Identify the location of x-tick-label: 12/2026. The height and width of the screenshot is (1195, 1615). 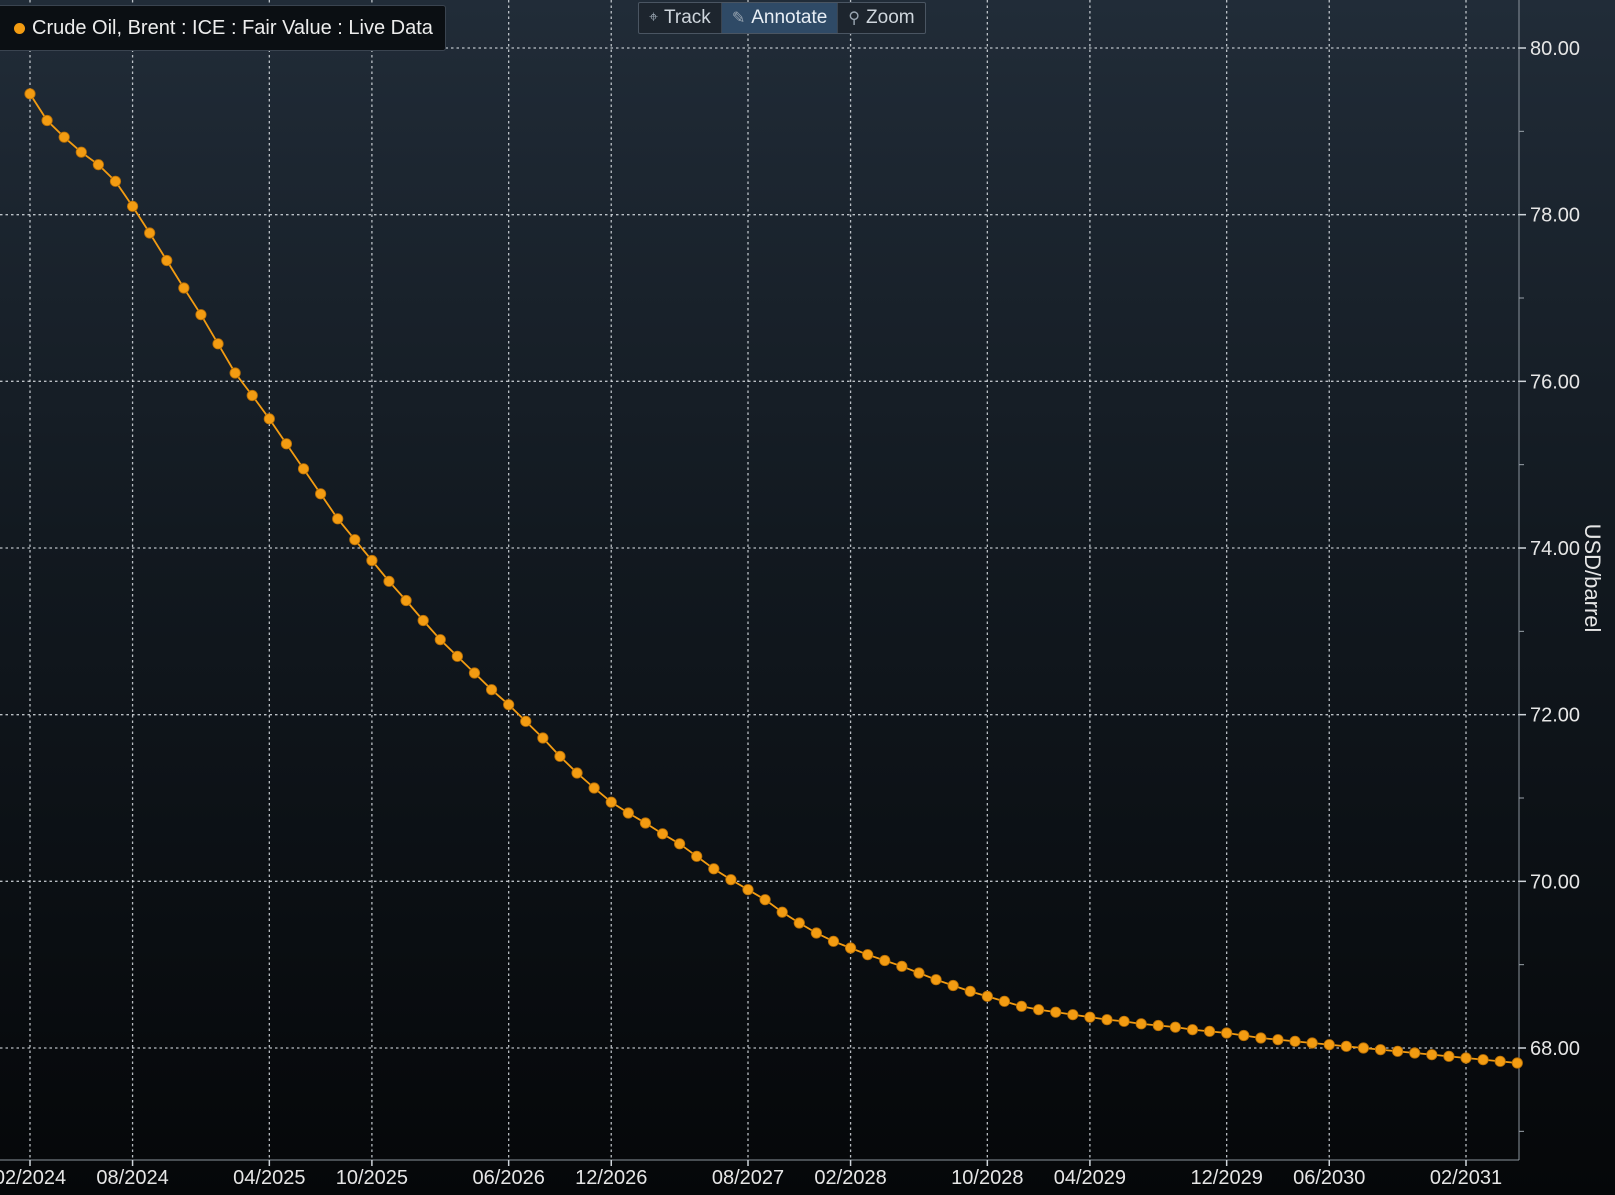
(611, 1178).